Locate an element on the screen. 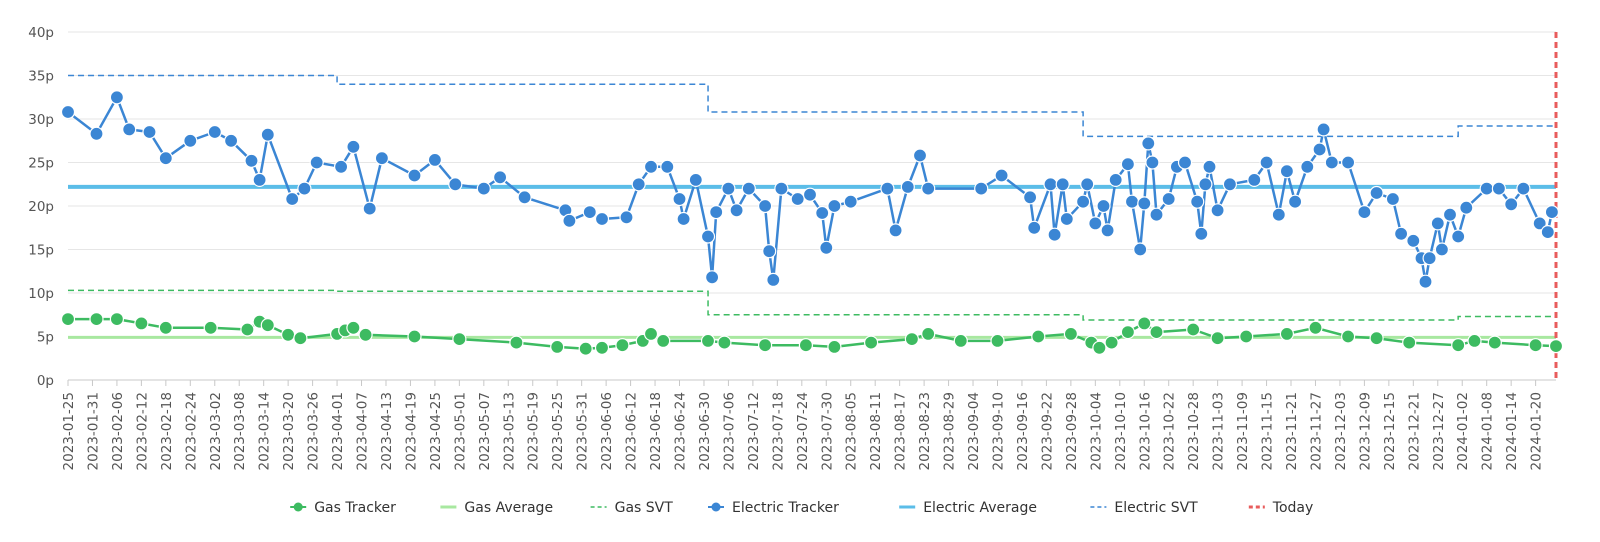 The width and height of the screenshot is (1600, 542). legend-item-gas-tracker: Gas Tracker is located at coordinates (343, 508).